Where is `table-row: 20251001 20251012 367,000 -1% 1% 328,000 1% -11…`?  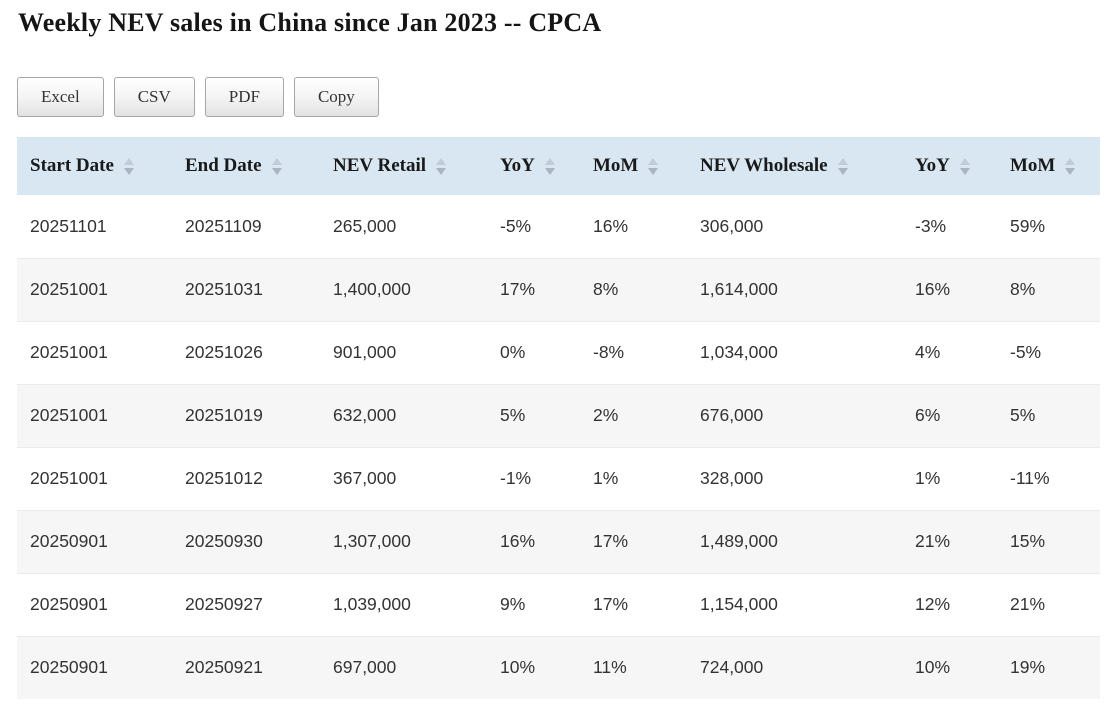 table-row: 20251001 20251012 367,000 -1% 1% 328,000 1% -11… is located at coordinates (558, 478).